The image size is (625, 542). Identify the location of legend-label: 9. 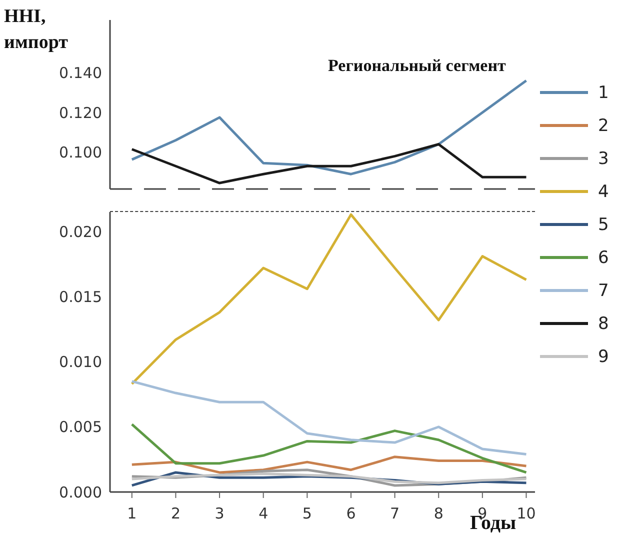
(603, 356).